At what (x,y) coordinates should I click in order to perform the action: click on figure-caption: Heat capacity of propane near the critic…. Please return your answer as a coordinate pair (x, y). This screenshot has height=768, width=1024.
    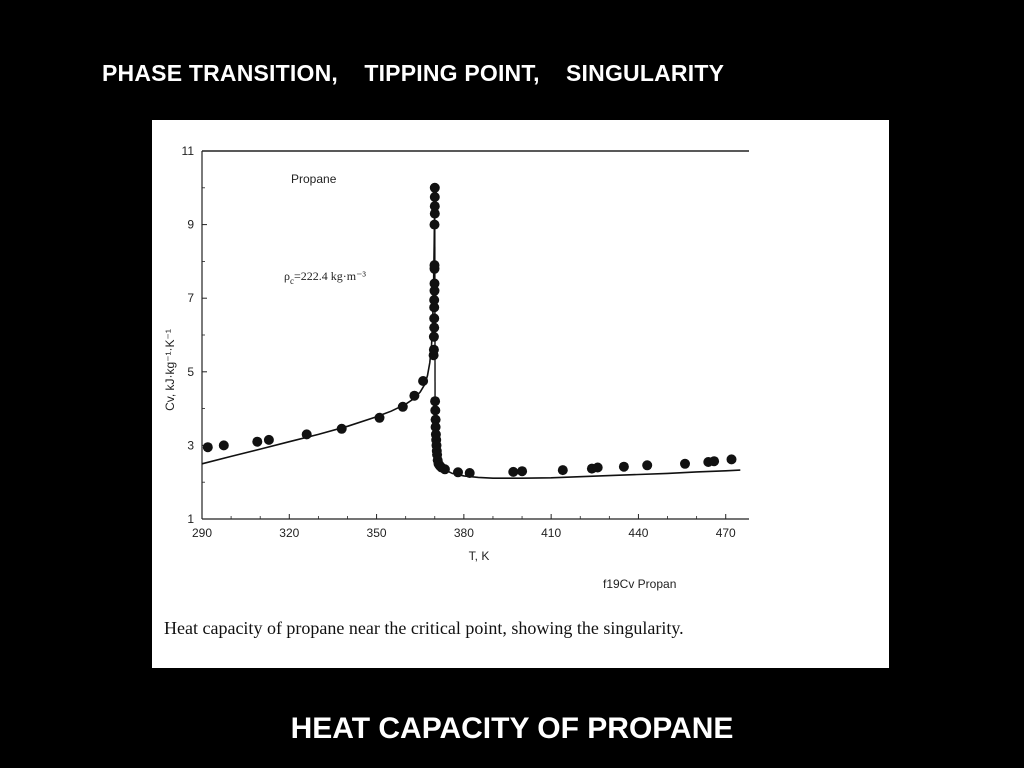
    Looking at the image, I should click on (424, 628).